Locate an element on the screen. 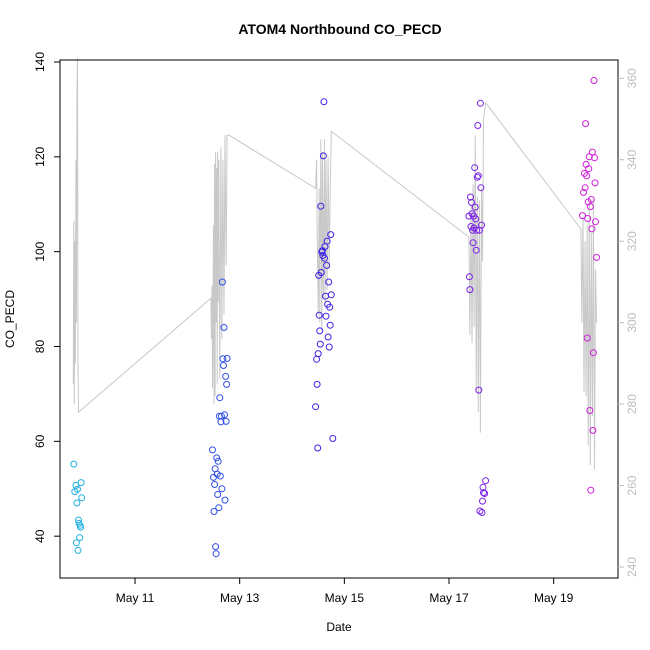 Image resolution: width=650 pixels, height=650 pixels. x-tick-label: May 15 is located at coordinates (345, 598).